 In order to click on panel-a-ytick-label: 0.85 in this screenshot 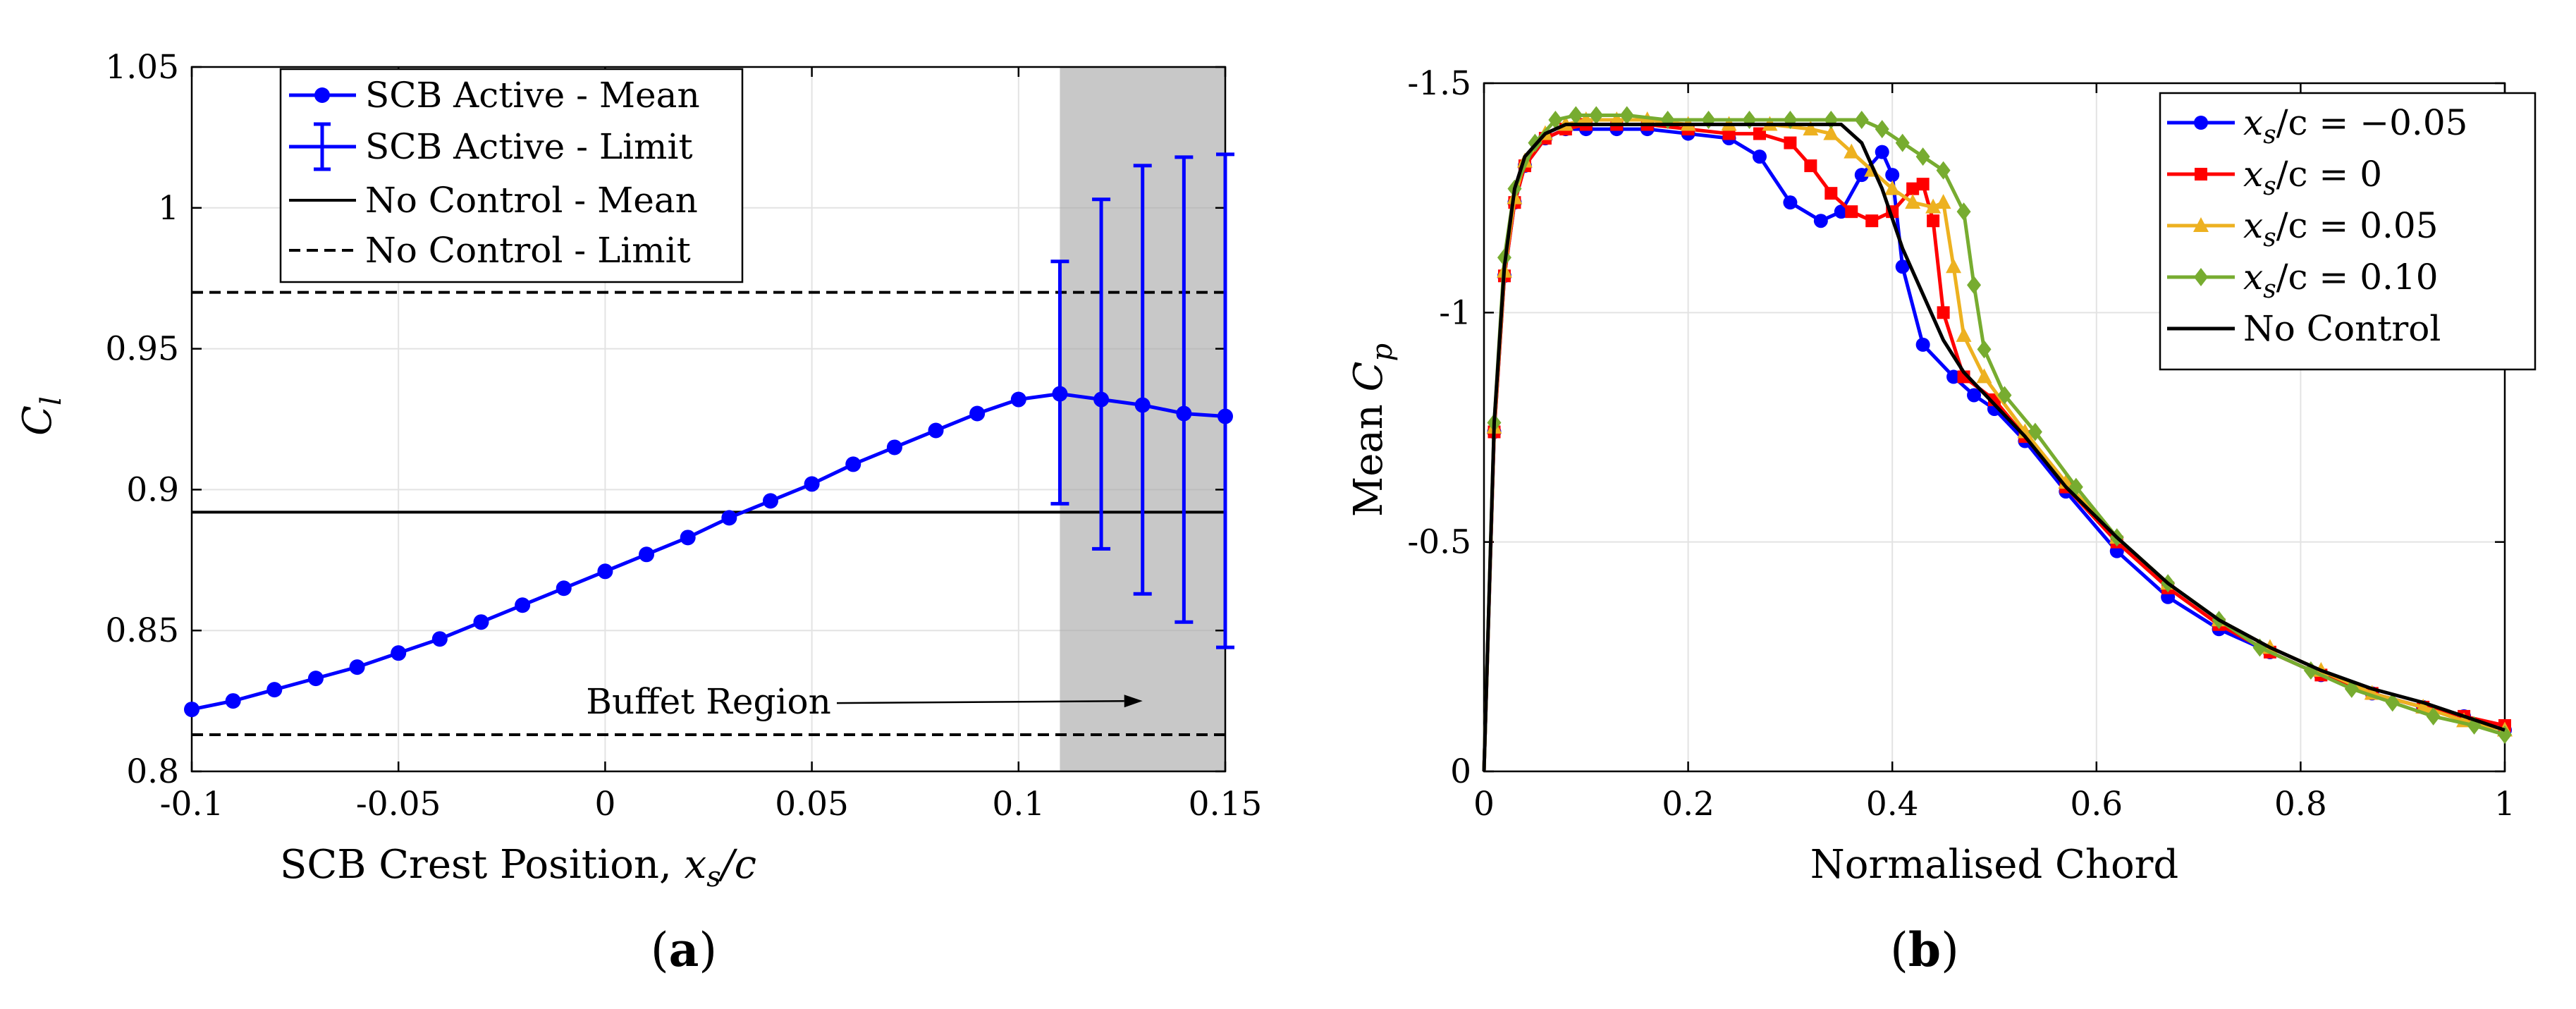, I will do `click(142, 630)`.